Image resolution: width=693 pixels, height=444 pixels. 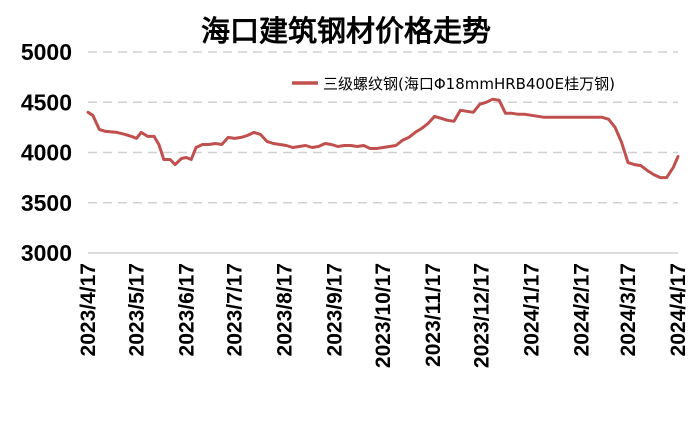 I want to click on x-tick-label: 2023/12/17, so click(x=481, y=315).